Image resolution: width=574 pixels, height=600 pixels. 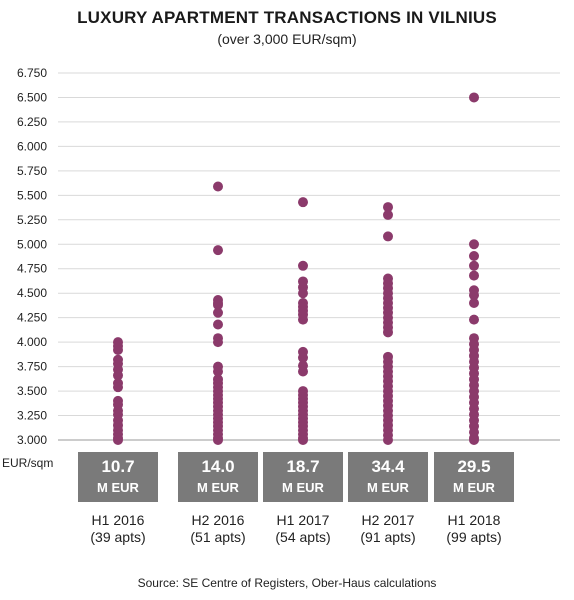 What do you see at coordinates (32, 318) in the screenshot?
I see `y-tick-label: 4.250` at bounding box center [32, 318].